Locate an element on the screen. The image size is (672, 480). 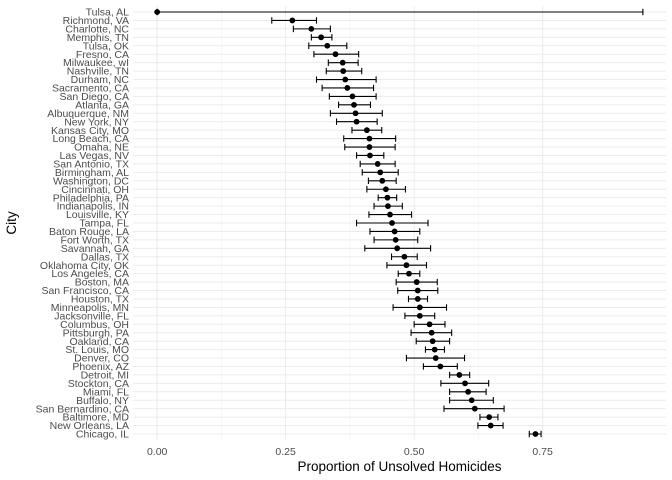
y-tick-label: Baltimore, MD is located at coordinates (95, 418).